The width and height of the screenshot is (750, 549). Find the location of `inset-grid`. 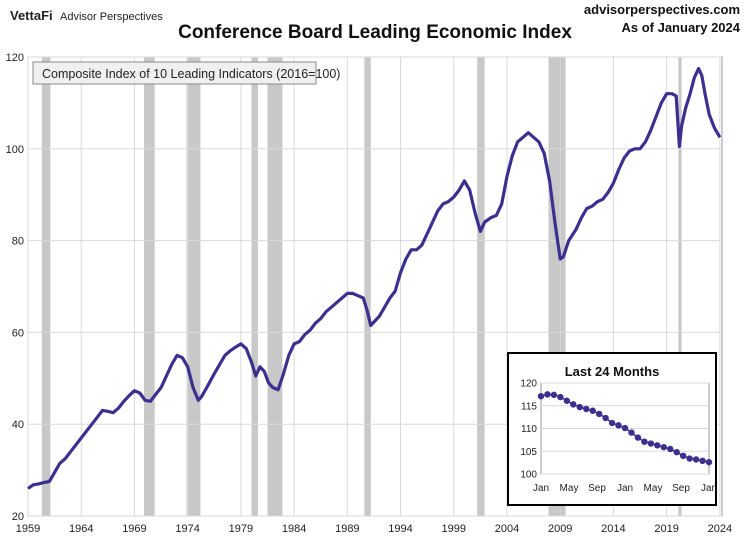

inset-grid is located at coordinates (625, 428).